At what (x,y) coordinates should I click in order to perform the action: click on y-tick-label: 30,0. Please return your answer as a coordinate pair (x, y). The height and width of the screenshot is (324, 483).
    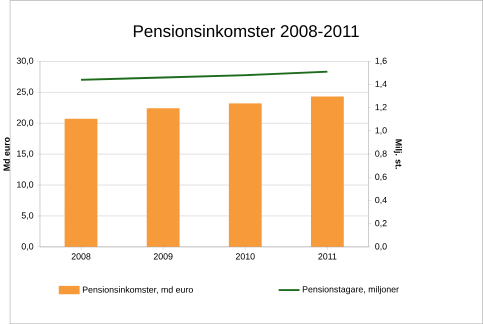
    Looking at the image, I should click on (25, 61).